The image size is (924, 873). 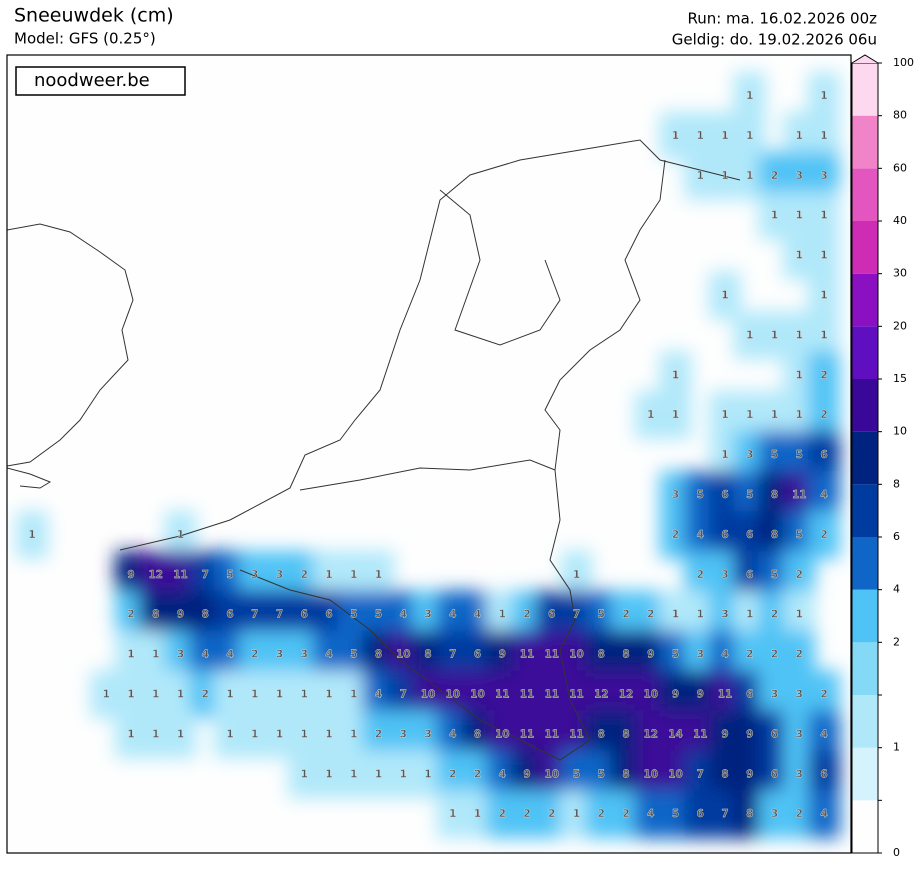 What do you see at coordinates (900, 273) in the screenshot?
I see `colorbar-label: 30` at bounding box center [900, 273].